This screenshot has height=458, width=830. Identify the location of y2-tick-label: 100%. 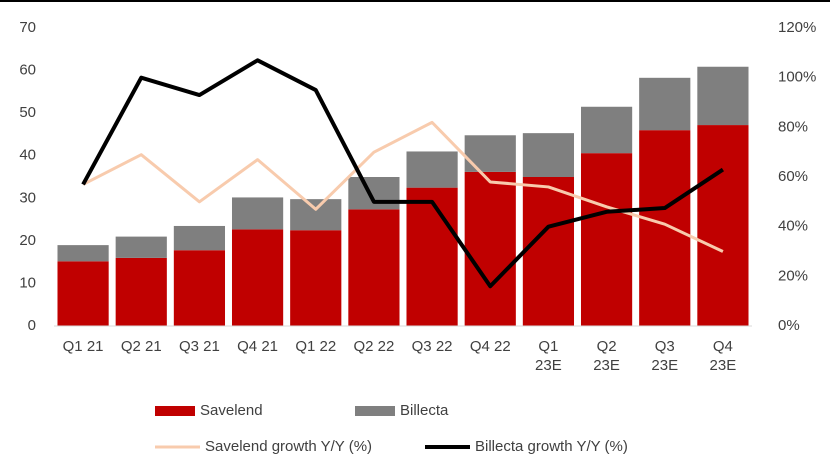
(797, 77).